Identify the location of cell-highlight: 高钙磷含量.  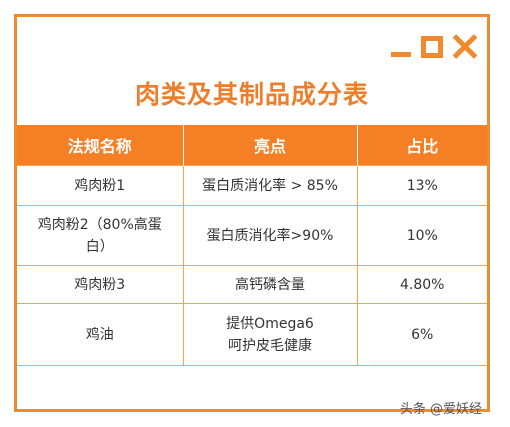
(270, 284).